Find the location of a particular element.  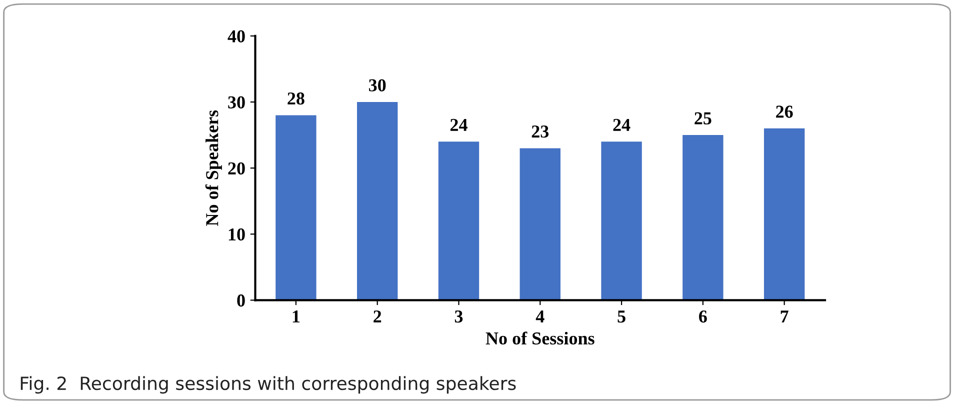

x-tick-label: 7 is located at coordinates (784, 316).